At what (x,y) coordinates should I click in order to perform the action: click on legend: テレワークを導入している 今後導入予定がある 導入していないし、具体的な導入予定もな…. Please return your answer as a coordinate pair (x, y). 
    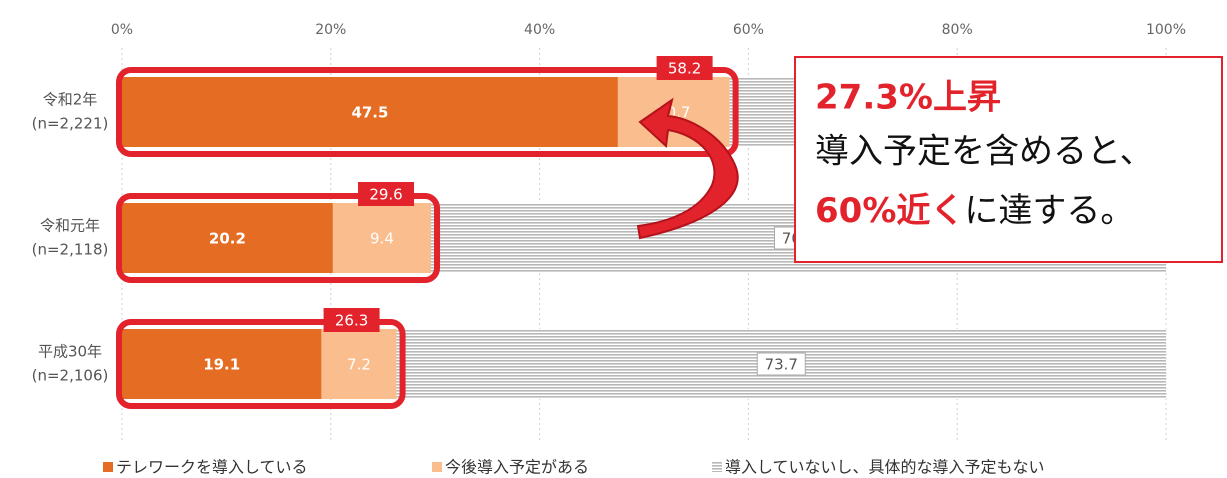
    Looking at the image, I should click on (574, 467).